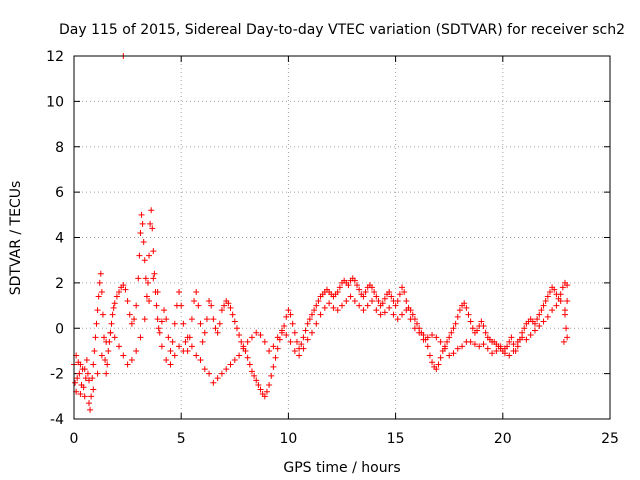 Image resolution: width=640 pixels, height=480 pixels. Describe the element at coordinates (55, 102) in the screenshot. I see `y-tick-label: 10` at that location.